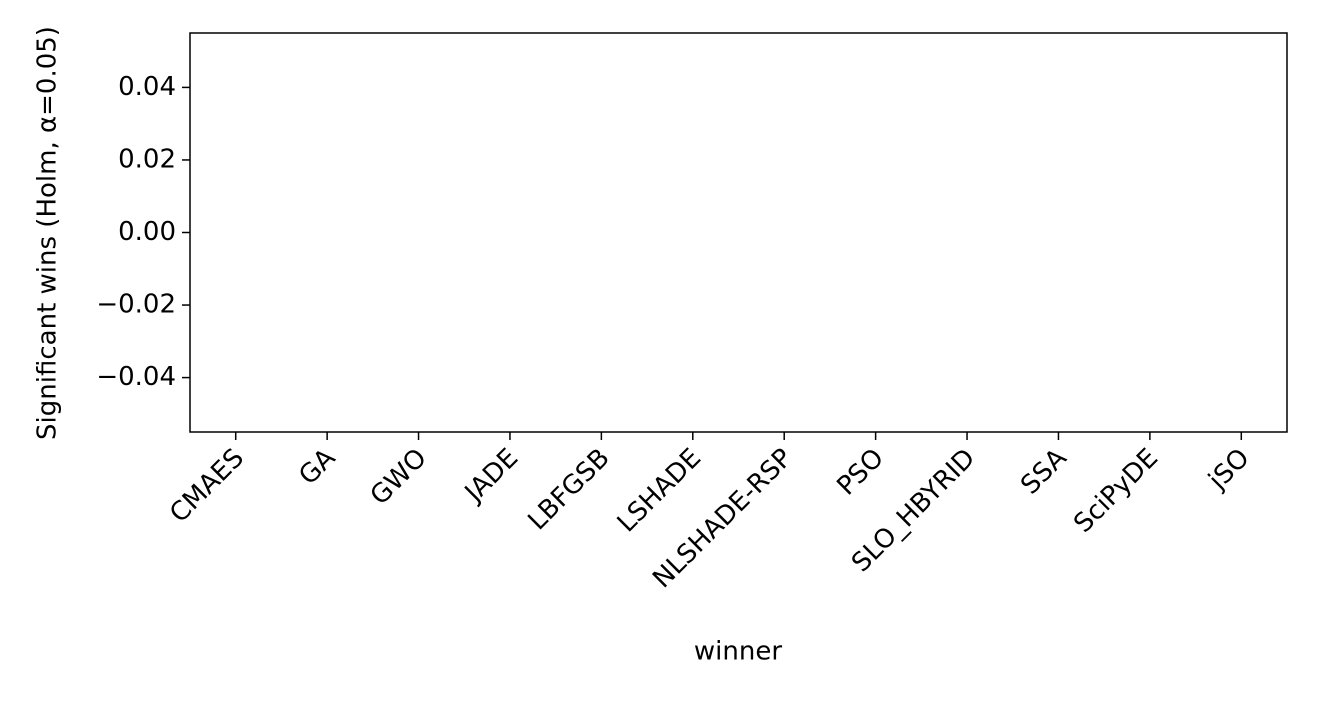 Image resolution: width=1320 pixels, height=704 pixels. Describe the element at coordinates (147, 87) in the screenshot. I see `y-tick-label: 0.04` at that location.